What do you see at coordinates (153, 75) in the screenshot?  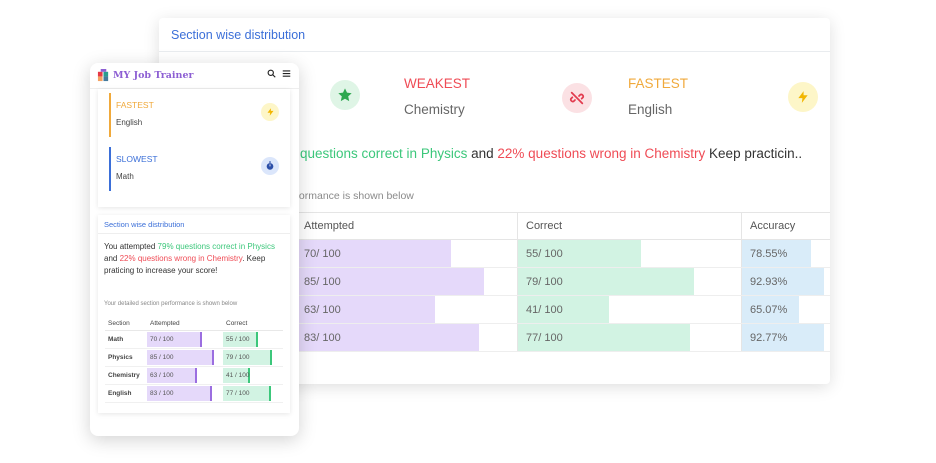 I see `logo-text: MY Job Trainer` at bounding box center [153, 75].